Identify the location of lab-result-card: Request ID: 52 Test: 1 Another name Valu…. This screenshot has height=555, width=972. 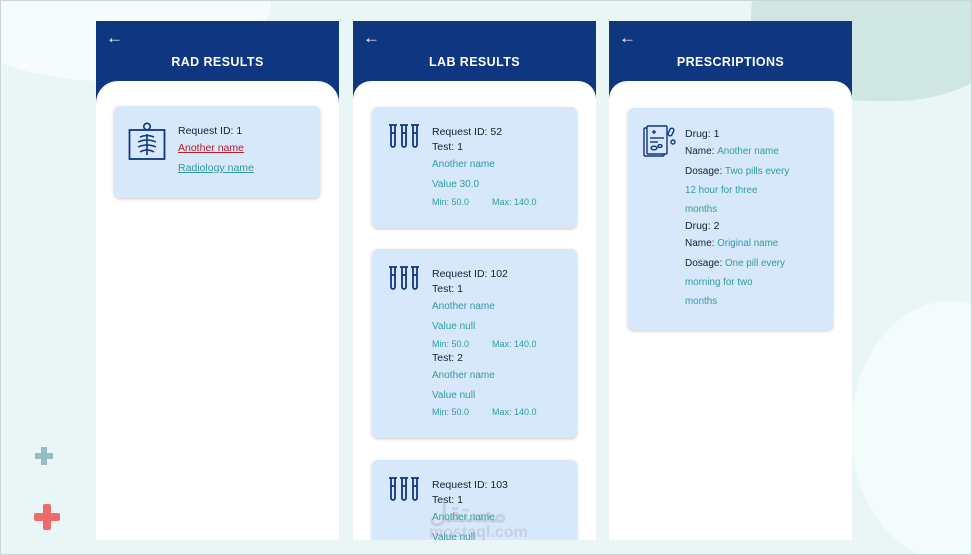
(474, 167).